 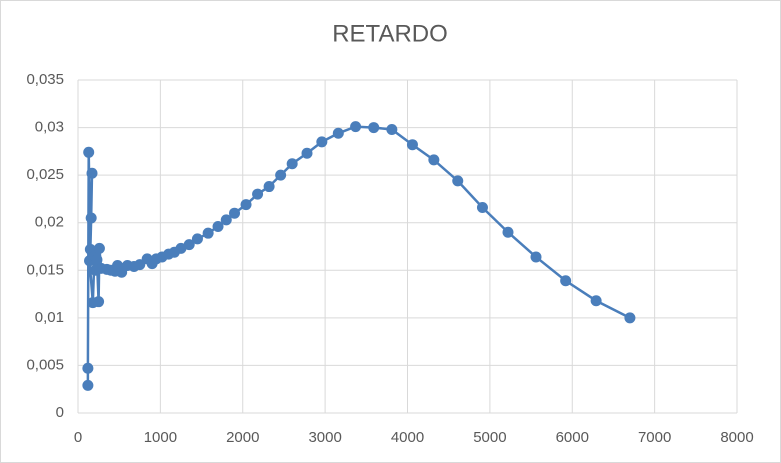 What do you see at coordinates (390, 33) in the screenshot?
I see `chart-title: RETARDO` at bounding box center [390, 33].